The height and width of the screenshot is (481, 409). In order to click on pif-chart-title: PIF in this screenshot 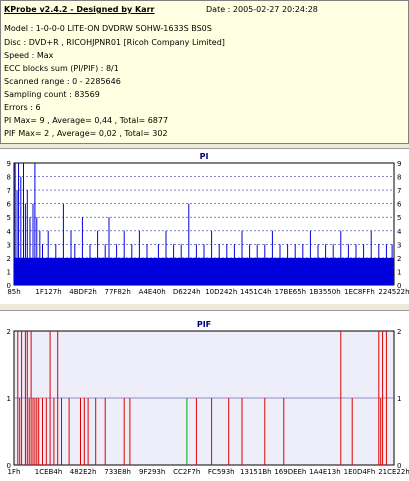, I will do `click(204, 324)`.